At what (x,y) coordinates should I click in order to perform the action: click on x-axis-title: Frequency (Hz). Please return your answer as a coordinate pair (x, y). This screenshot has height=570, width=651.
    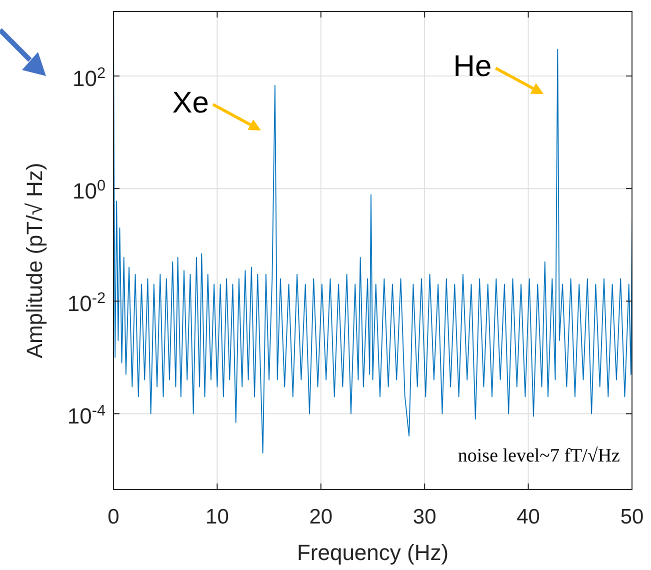
    Looking at the image, I should click on (372, 552).